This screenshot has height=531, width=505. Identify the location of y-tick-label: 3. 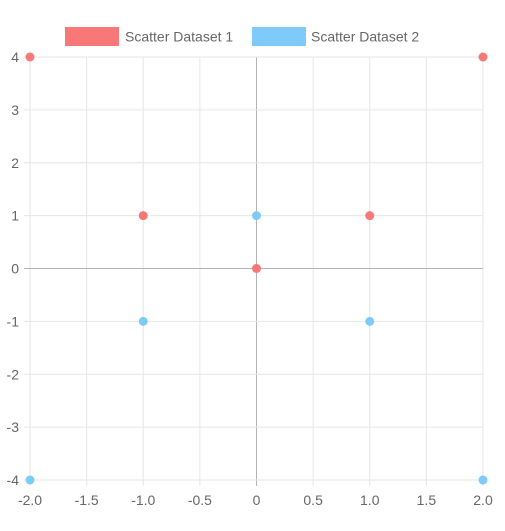
(15, 110).